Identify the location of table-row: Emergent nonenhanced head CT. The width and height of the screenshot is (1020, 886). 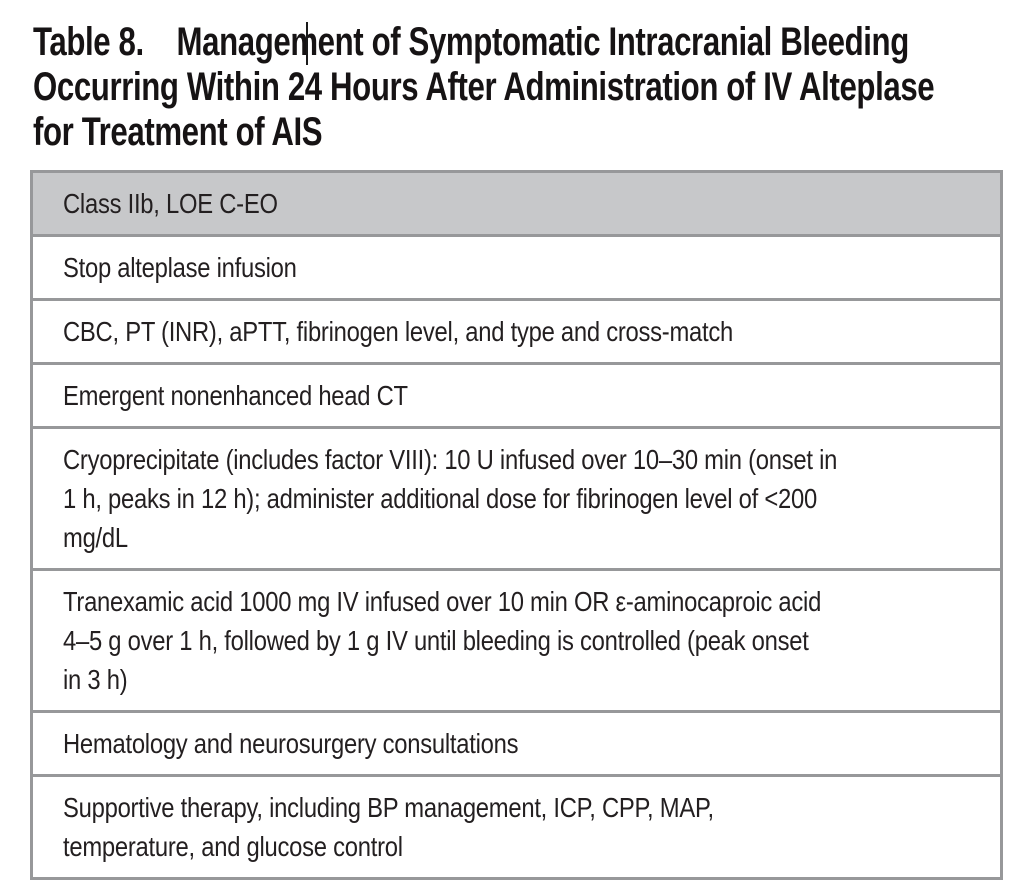
(516, 394).